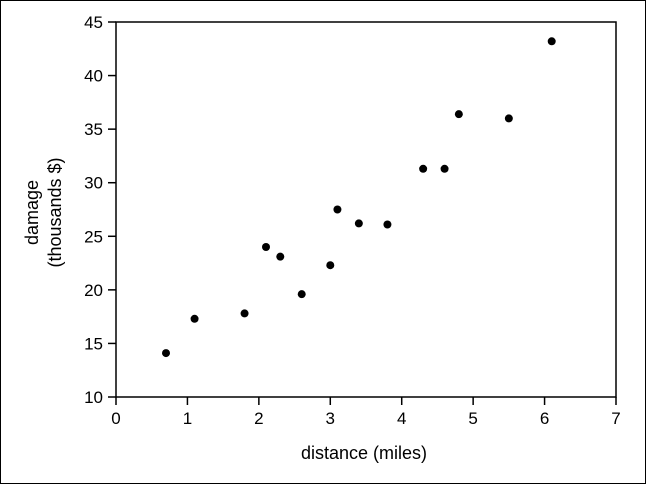 The height and width of the screenshot is (484, 646). Describe the element at coordinates (100, 210) in the screenshot. I see `y-axis-ticks: 10 15 20 25 30 35 40 45` at that location.